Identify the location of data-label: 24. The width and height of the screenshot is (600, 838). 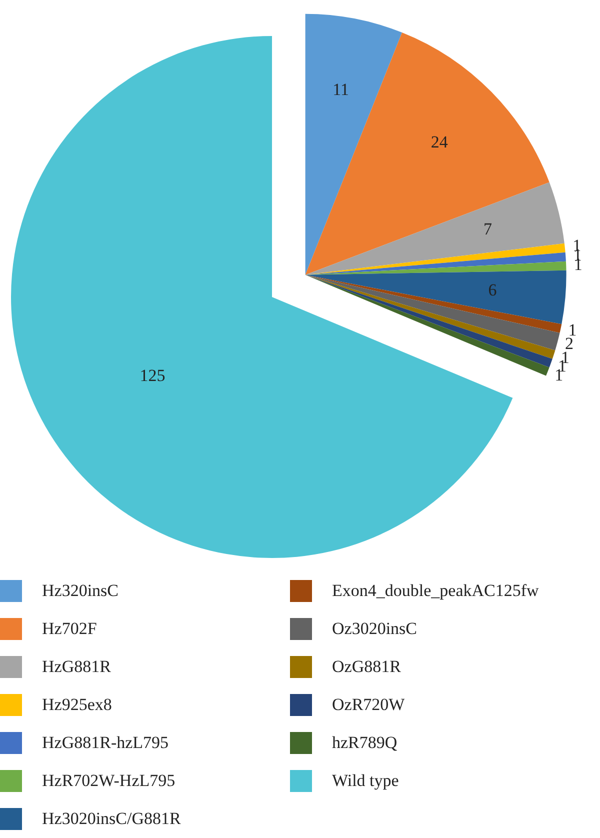
(439, 142).